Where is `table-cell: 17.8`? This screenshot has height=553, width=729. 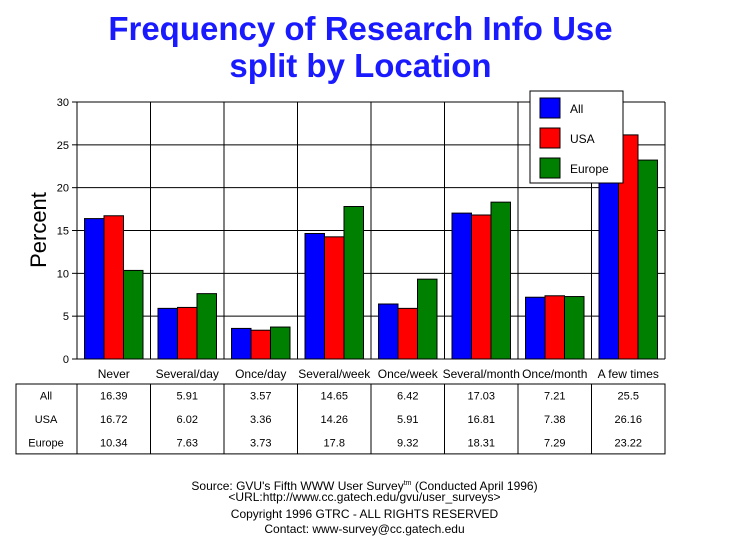
table-cell: 17.8 is located at coordinates (334, 443).